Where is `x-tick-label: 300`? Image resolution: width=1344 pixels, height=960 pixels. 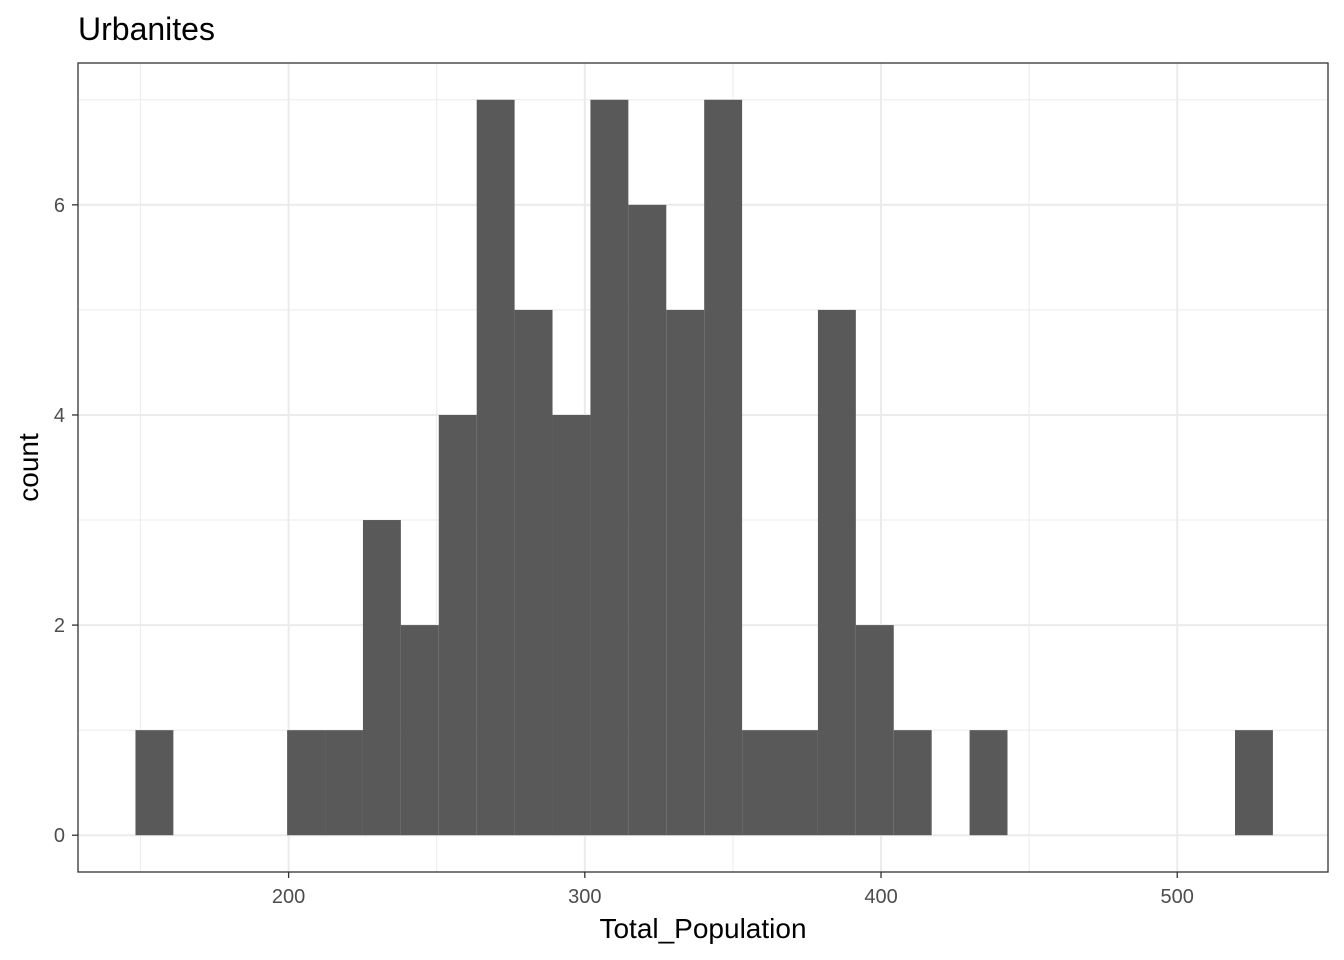 x-tick-label: 300 is located at coordinates (584, 897).